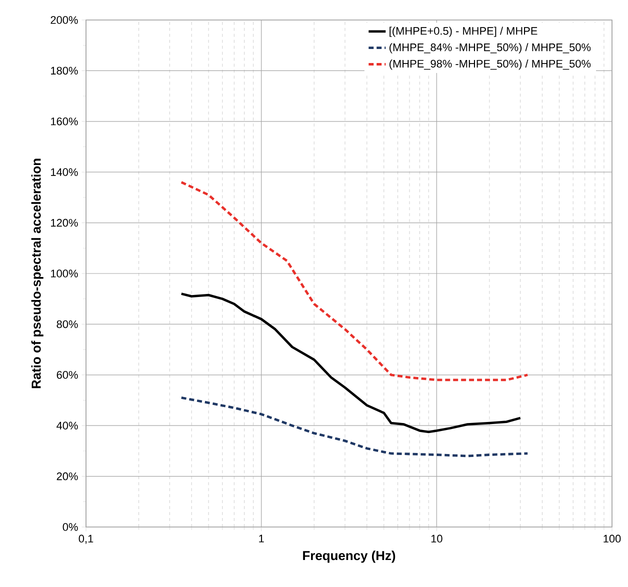 The image size is (628, 587). What do you see at coordinates (64, 20) in the screenshot?
I see `y-tick-label: 200%` at bounding box center [64, 20].